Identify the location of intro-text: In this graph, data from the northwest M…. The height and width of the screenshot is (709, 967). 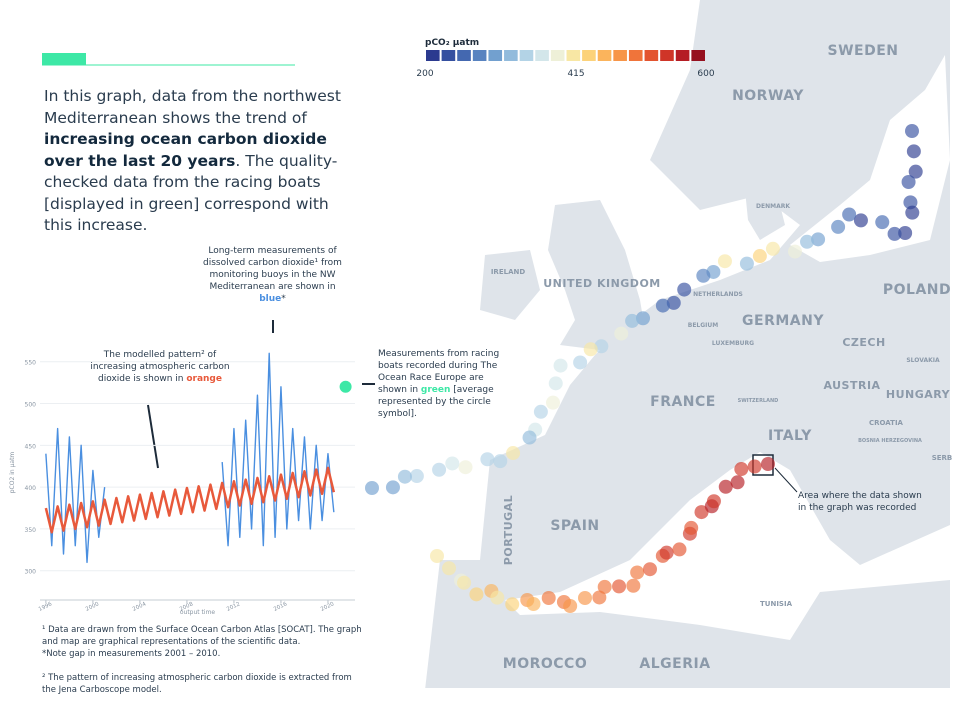
(192, 107).